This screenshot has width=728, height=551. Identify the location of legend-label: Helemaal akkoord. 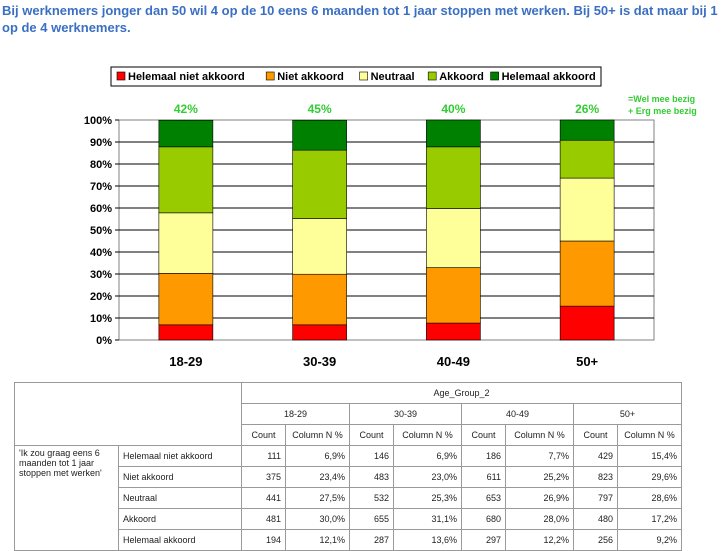
(549, 77).